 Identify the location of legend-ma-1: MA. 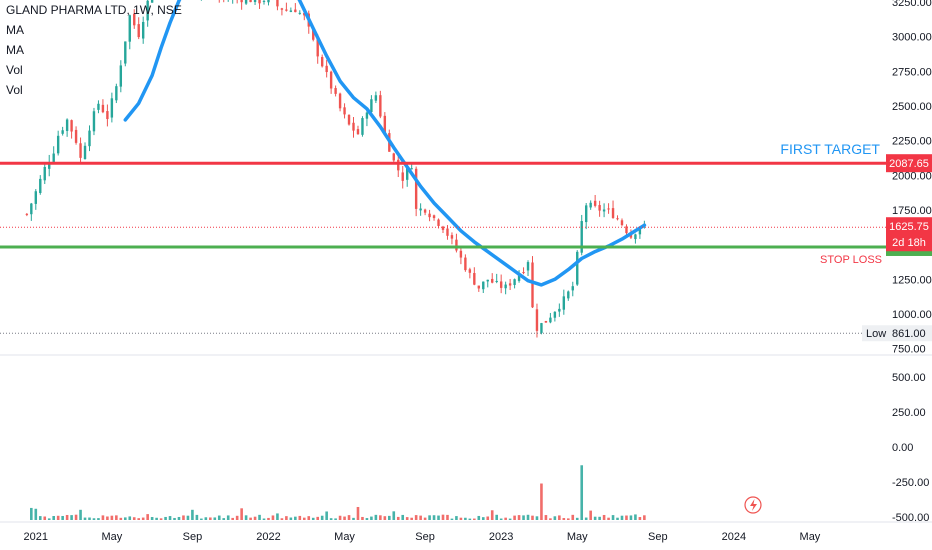
(15, 30).